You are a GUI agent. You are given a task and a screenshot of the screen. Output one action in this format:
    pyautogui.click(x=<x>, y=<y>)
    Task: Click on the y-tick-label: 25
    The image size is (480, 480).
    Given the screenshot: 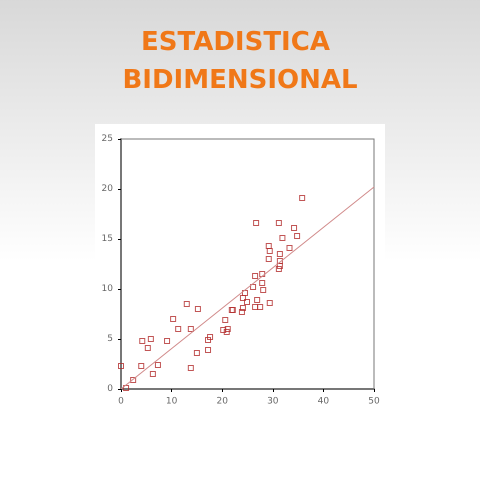 What is the action you would take?
    pyautogui.click(x=107, y=139)
    